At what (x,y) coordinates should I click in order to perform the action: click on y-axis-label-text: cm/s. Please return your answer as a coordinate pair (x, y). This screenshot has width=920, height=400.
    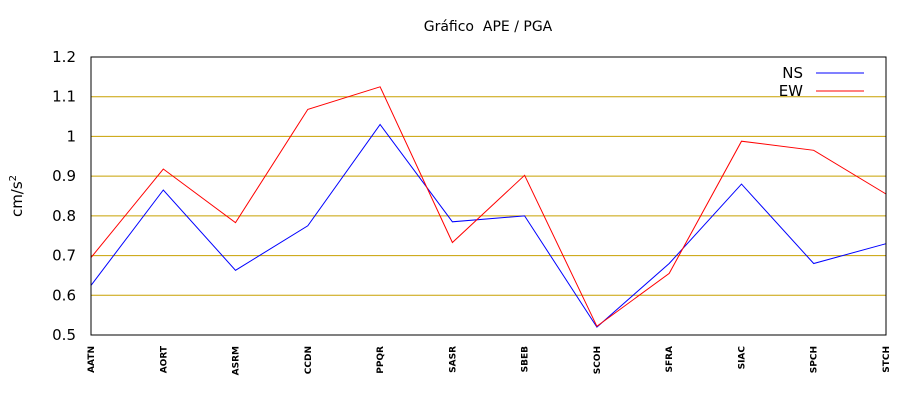
    Looking at the image, I should click on (17, 199).